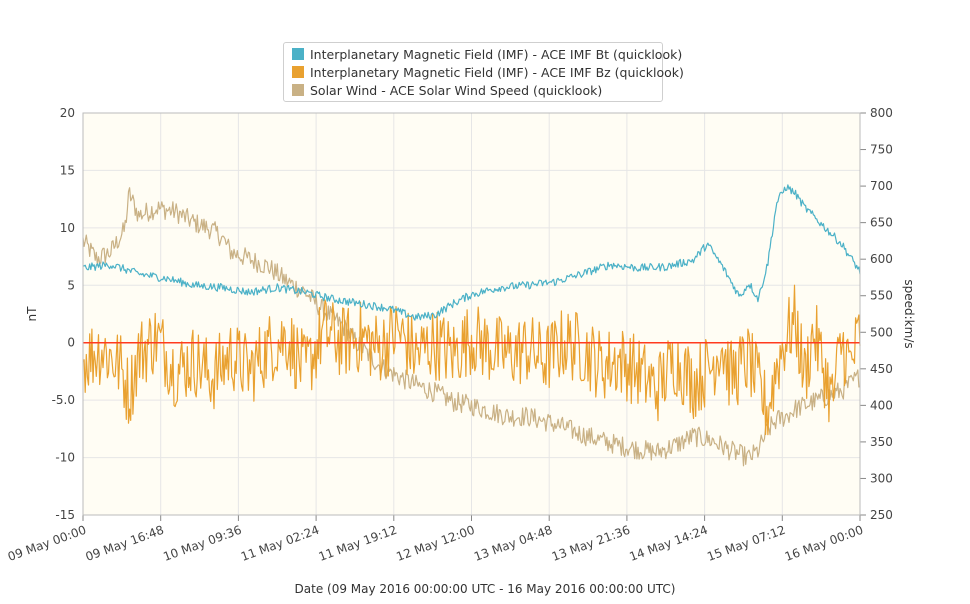 Image resolution: width=970 pixels, height=604 pixels. I want to click on legend-swatch-imf-bt, so click(298, 54).